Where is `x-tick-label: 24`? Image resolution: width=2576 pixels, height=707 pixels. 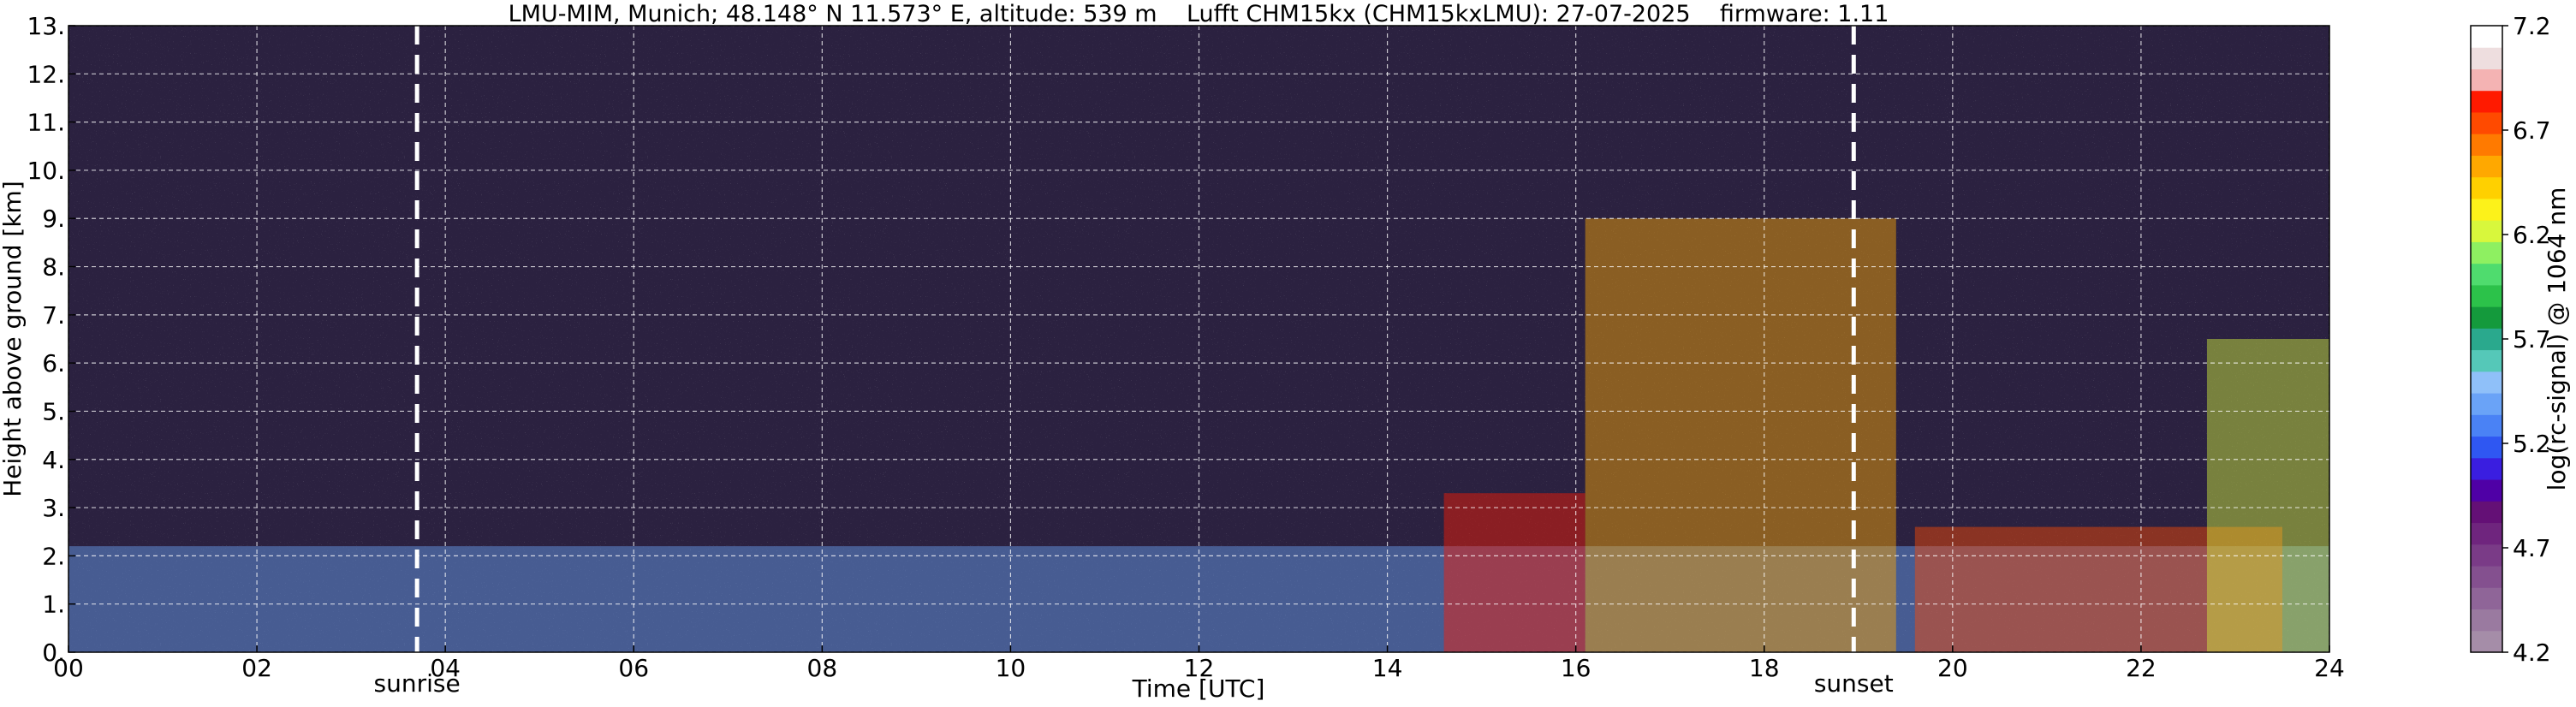 x-tick-label: 24 is located at coordinates (2329, 668).